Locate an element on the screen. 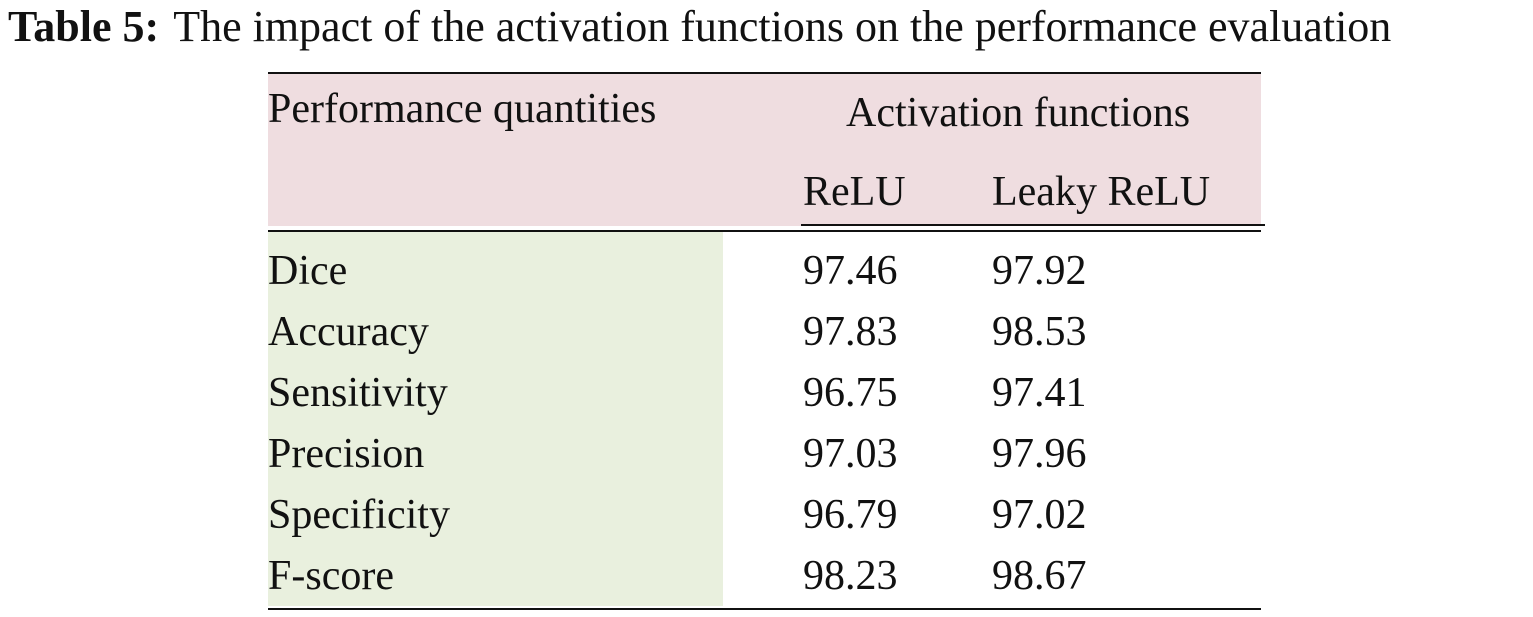 This screenshot has width=1533, height=617. table-cell: 96.75 is located at coordinates (850, 393).